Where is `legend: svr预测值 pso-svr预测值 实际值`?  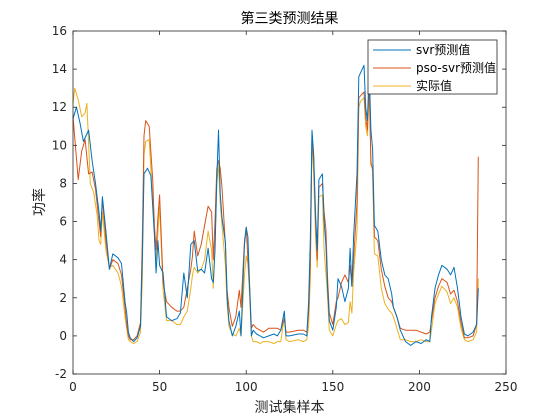
legend: svr预测值 pso-svr预测值 实际值 is located at coordinates (432, 67).